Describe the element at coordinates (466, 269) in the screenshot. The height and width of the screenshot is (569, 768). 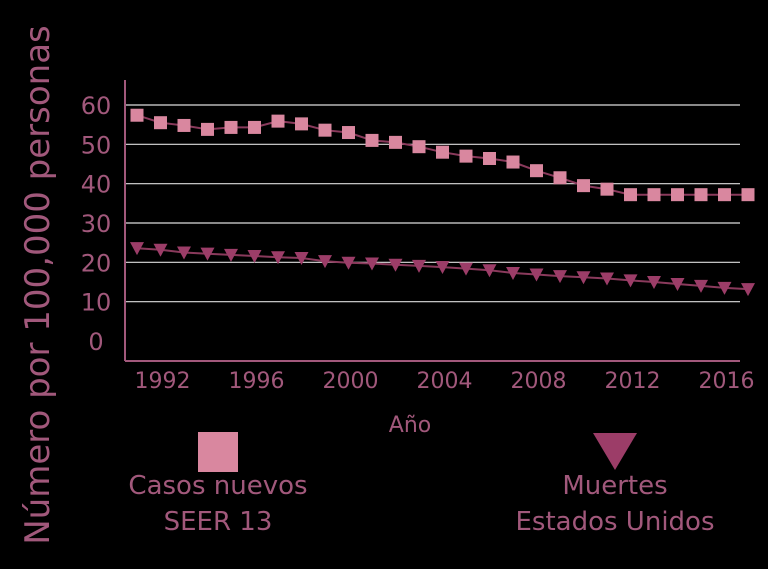
I see `deaths-point-2005` at that location.